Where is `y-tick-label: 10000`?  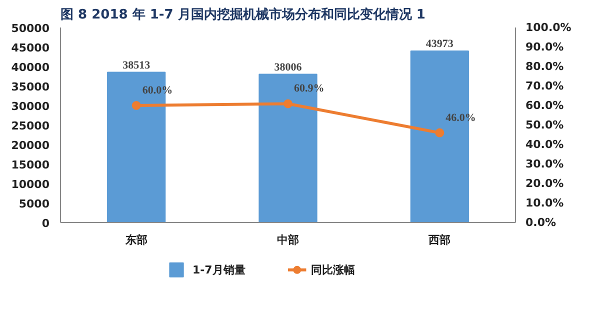
y-tick-label: 10000 is located at coordinates (30, 184).